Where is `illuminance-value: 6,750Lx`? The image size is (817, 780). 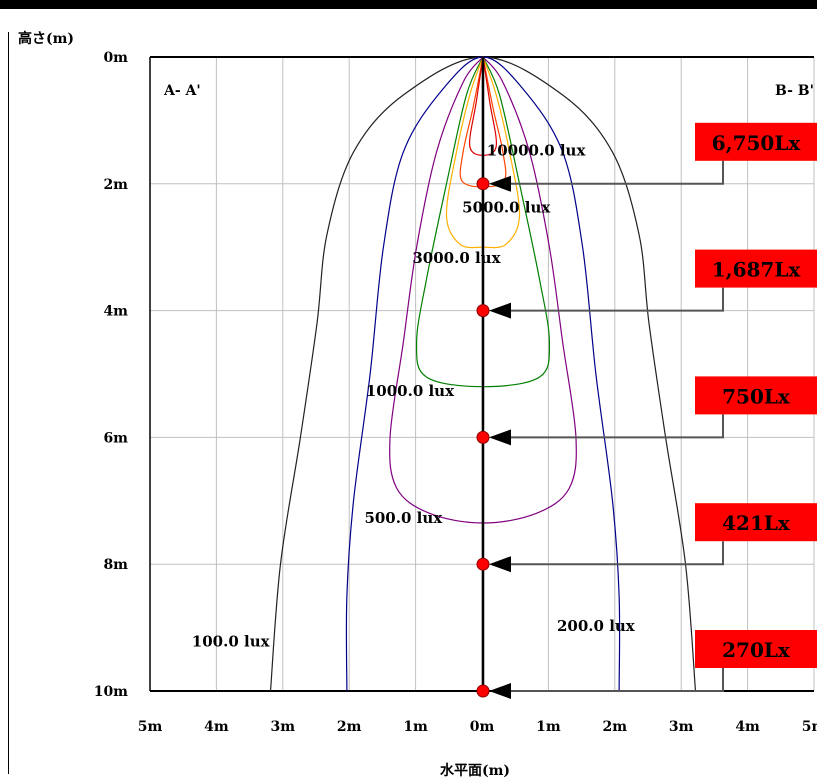 illuminance-value: 6,750Lx is located at coordinates (757, 143).